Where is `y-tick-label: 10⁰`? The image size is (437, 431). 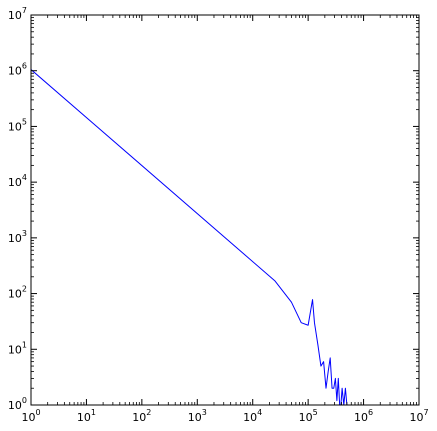 y-tick-label: 10⁰ is located at coordinates (17, 404).